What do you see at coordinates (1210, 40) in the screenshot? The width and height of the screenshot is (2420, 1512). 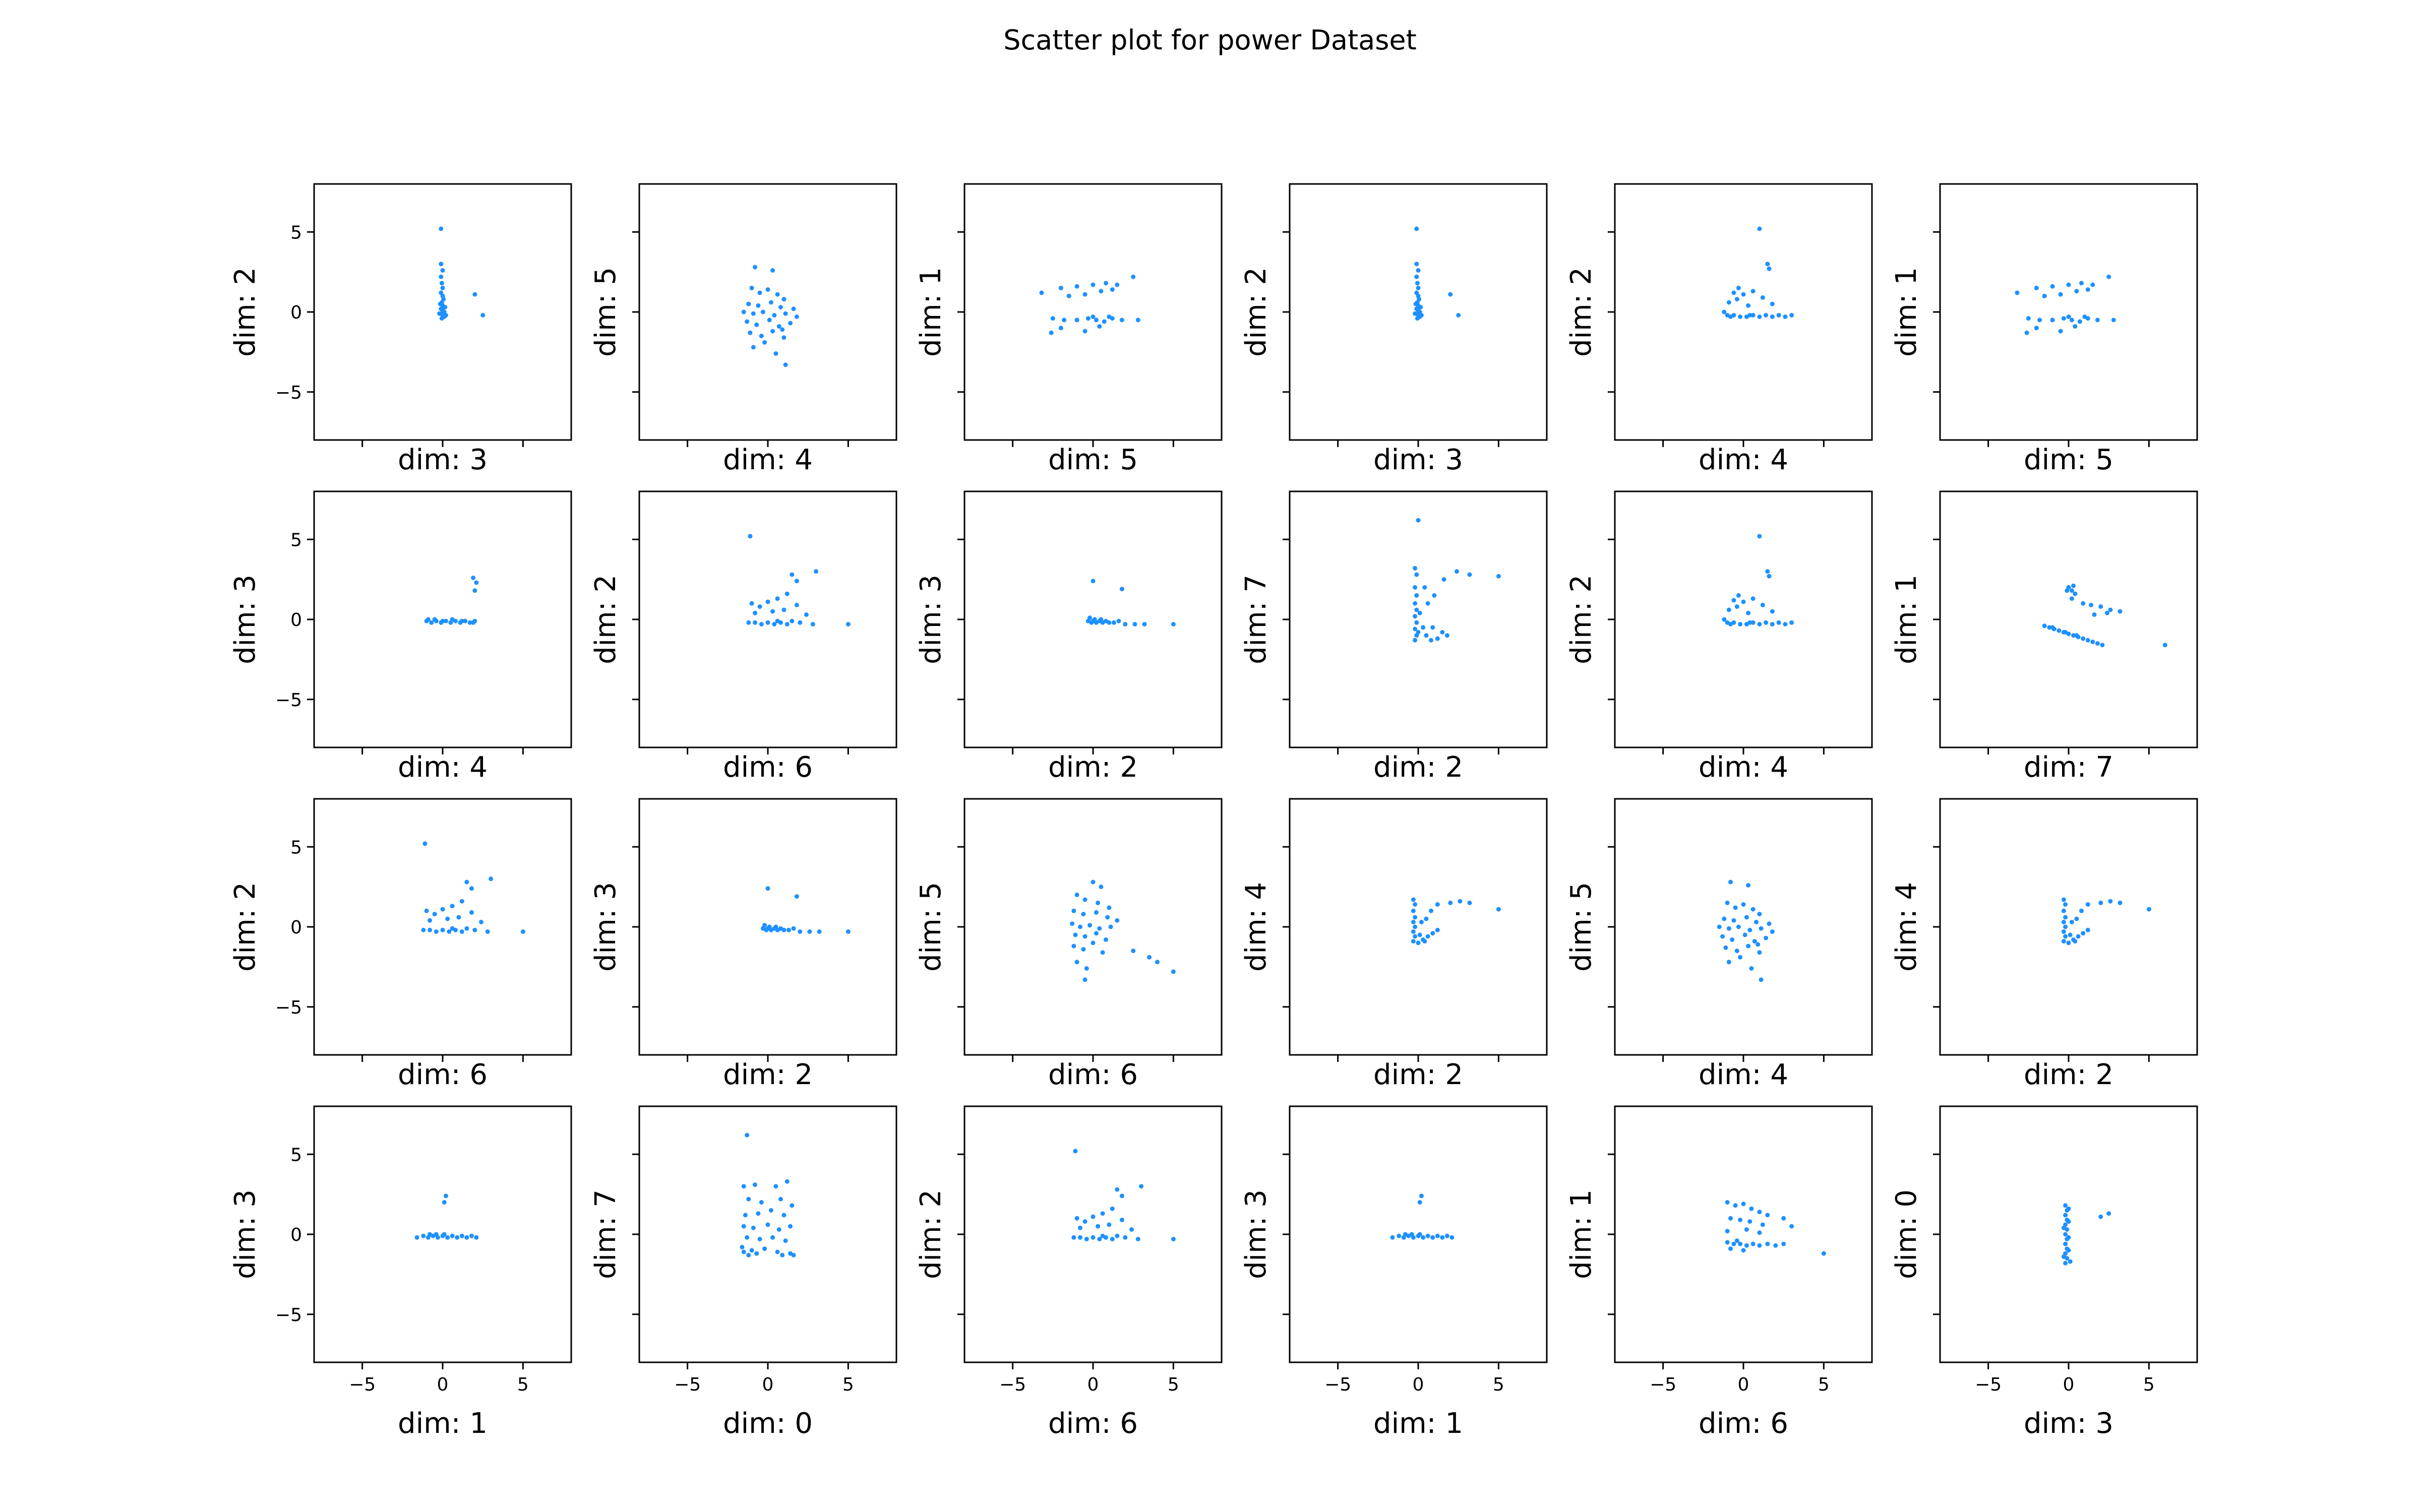 I see `figure-title: Scatter plot for power Dataset` at bounding box center [1210, 40].